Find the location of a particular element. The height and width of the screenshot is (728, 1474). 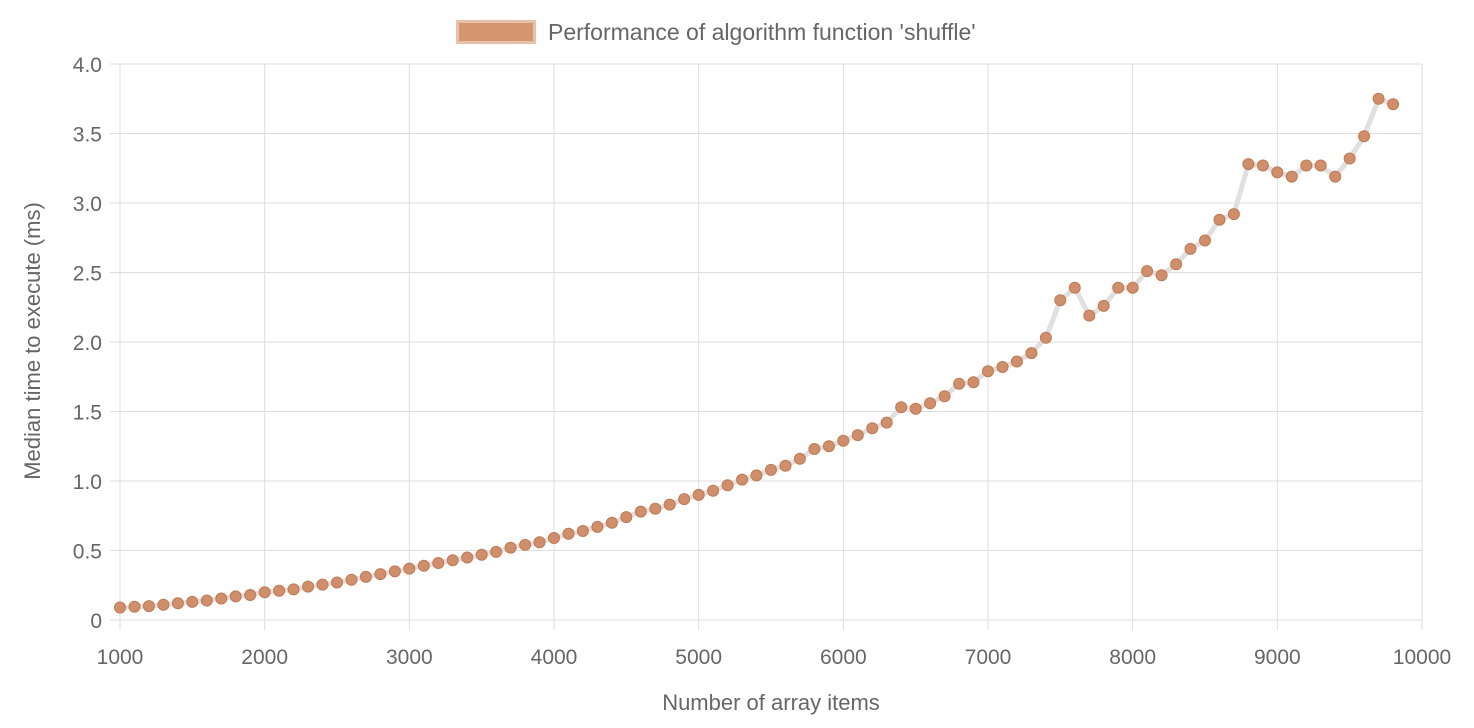

y-tick-label: 4.0 is located at coordinates (87, 65).